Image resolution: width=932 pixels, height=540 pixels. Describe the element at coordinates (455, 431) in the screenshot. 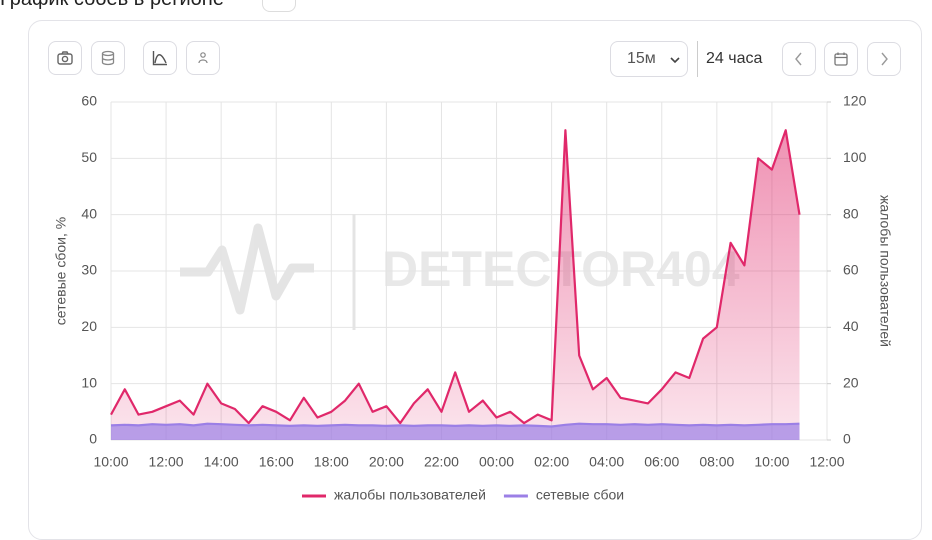

I see `area` at that location.